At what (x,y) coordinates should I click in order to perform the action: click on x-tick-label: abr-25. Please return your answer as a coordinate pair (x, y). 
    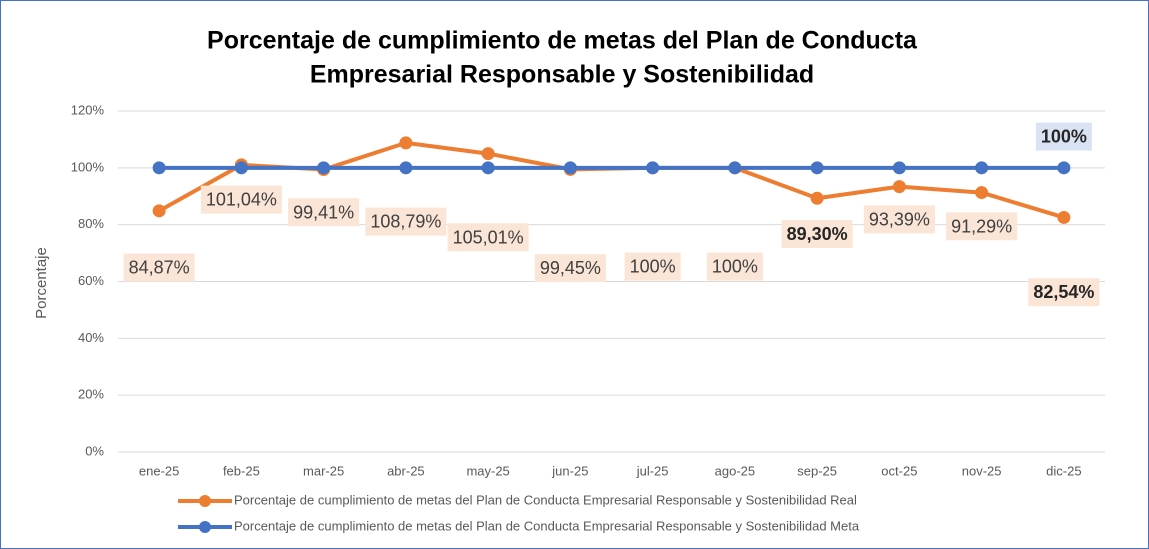
    Looking at the image, I should click on (406, 470).